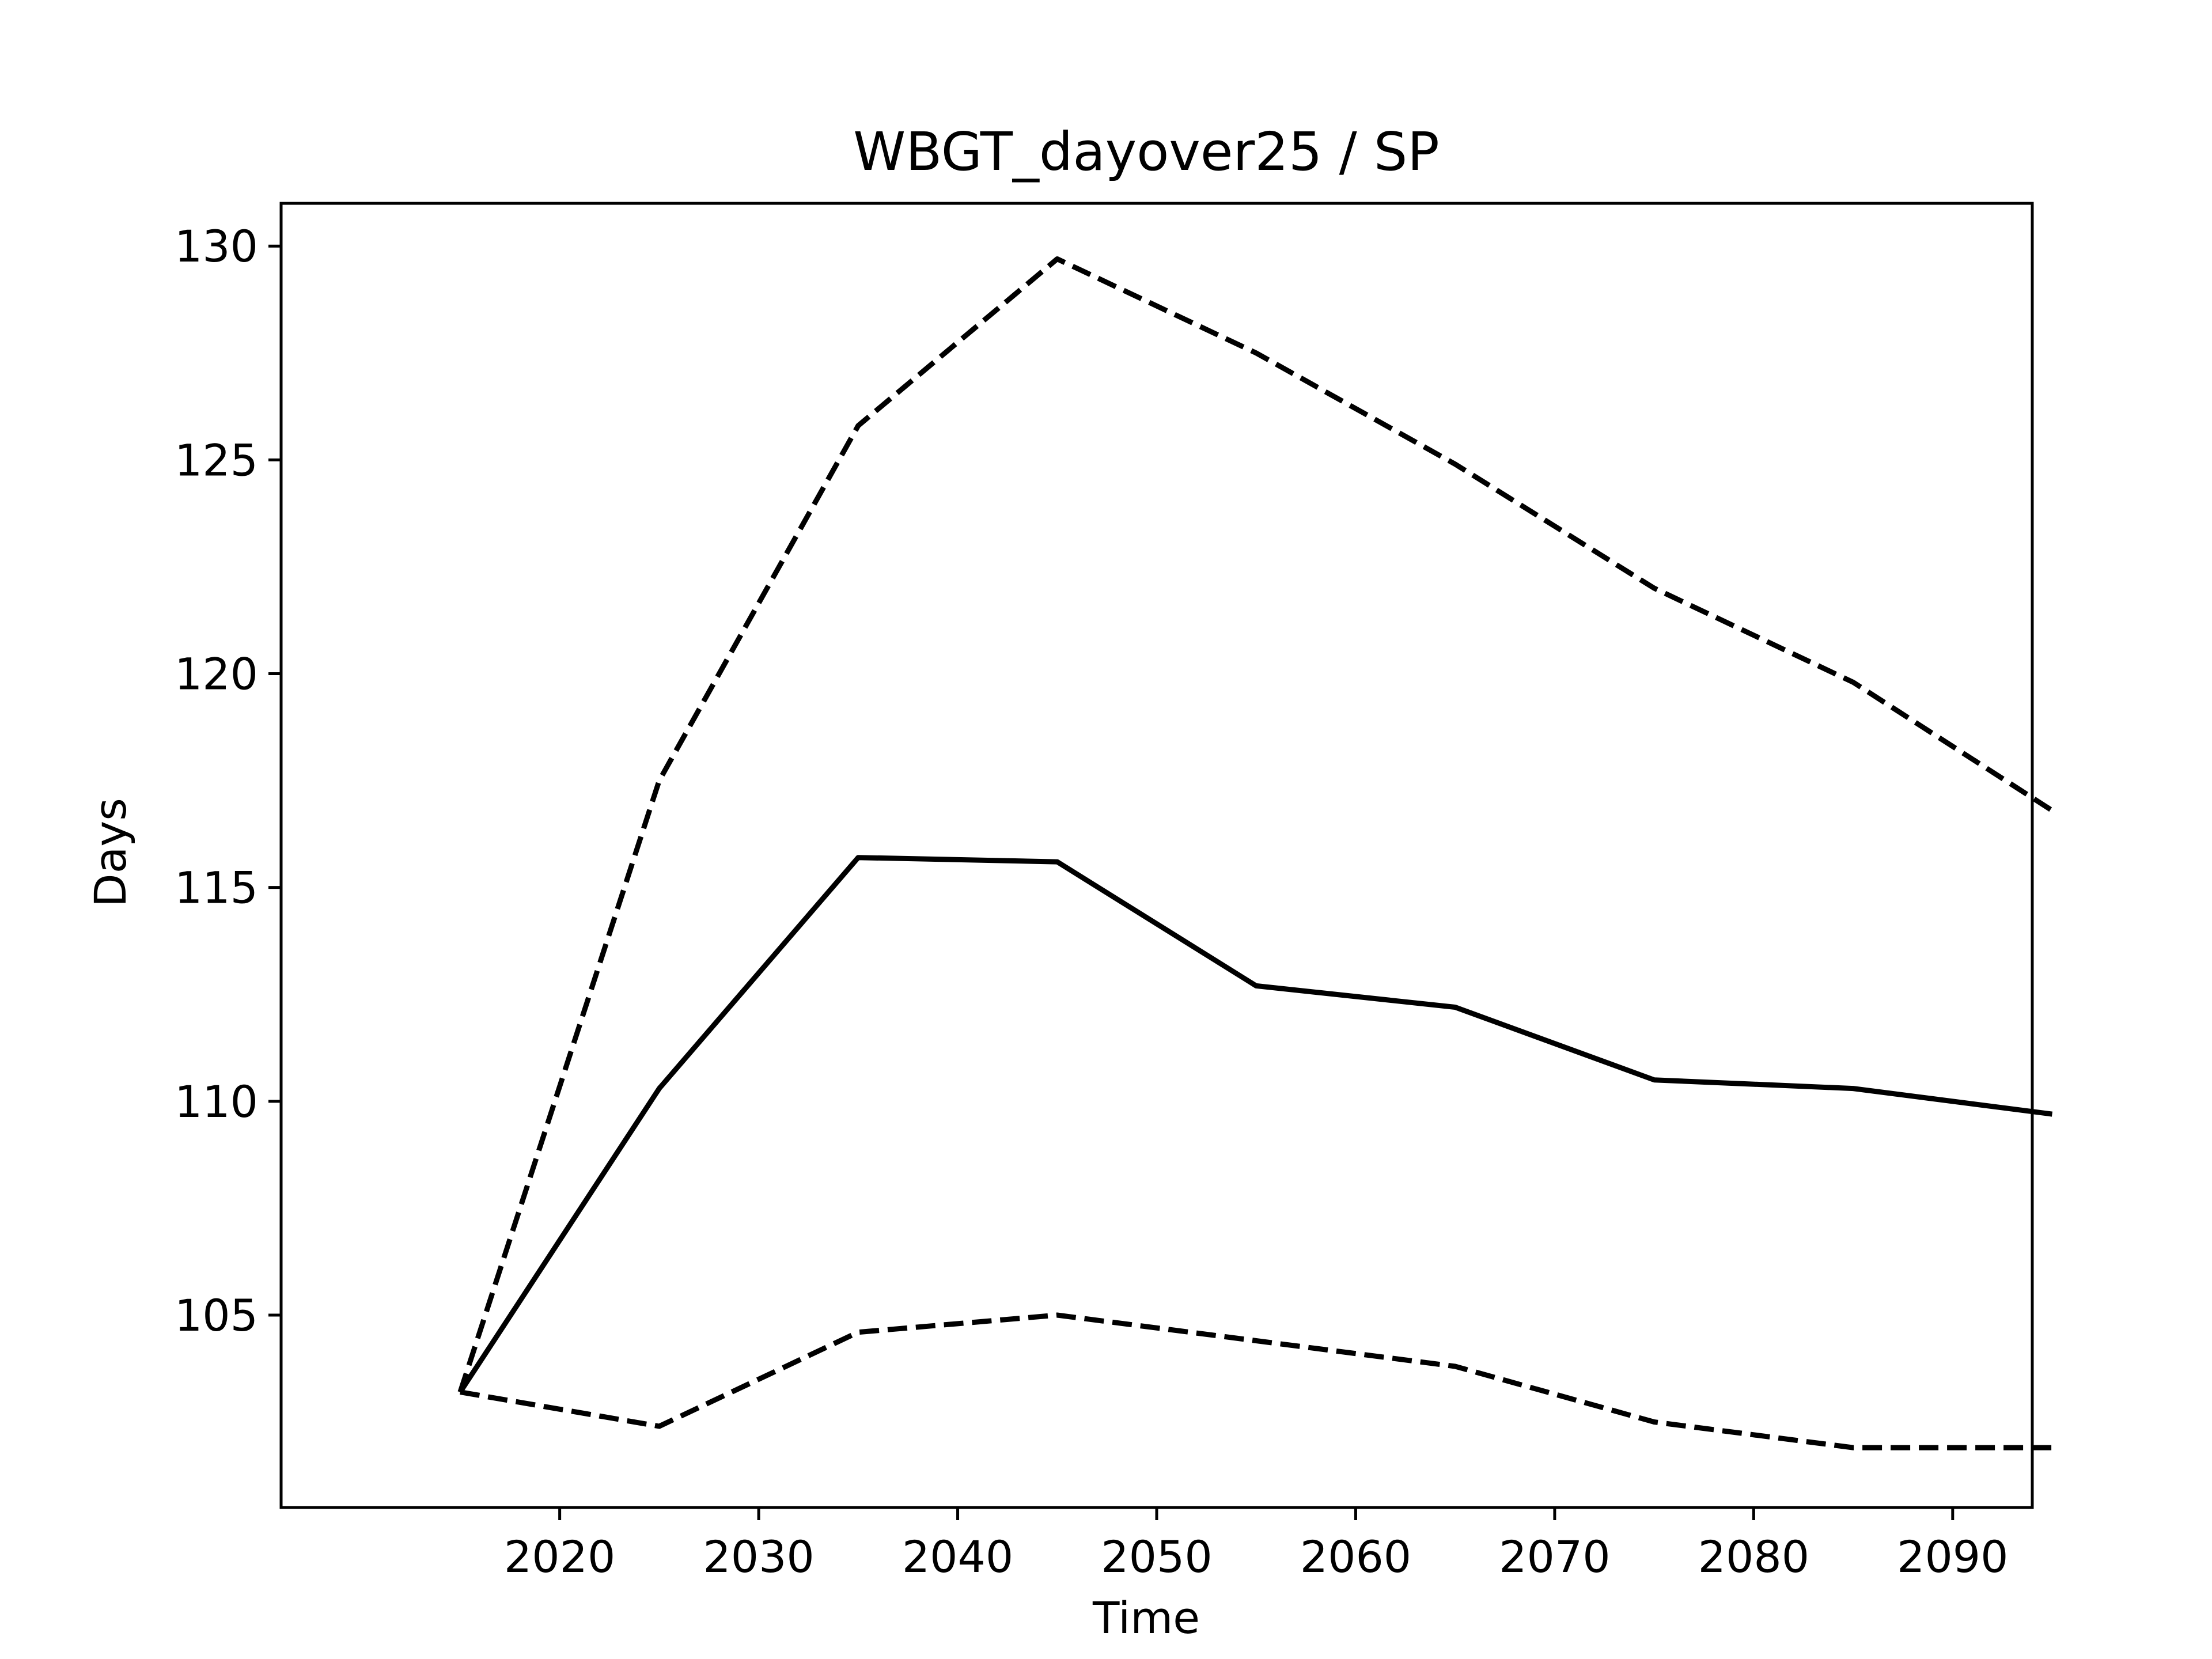  Describe the element at coordinates (1554, 1556) in the screenshot. I see `x-tick-label: 2070` at that location.